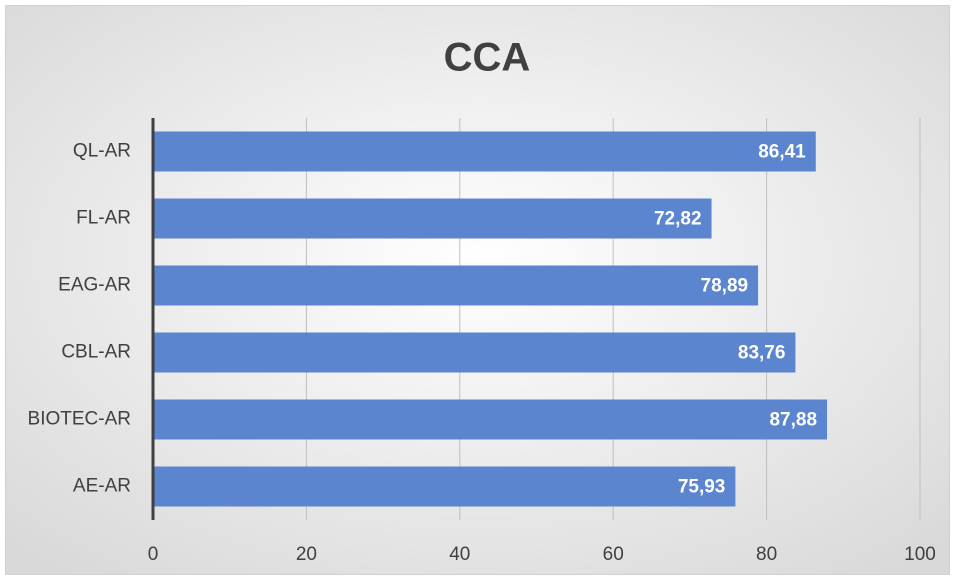 The width and height of the screenshot is (956, 580). Describe the element at coordinates (102, 486) in the screenshot. I see `y-tick-label: AE-AR` at that location.